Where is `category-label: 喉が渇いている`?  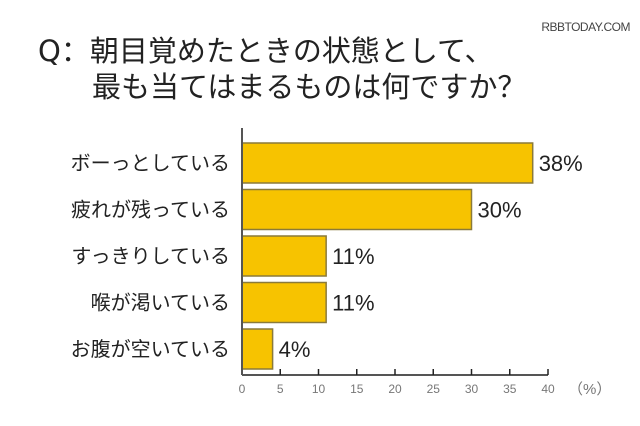 category-label: 喉が渇いている is located at coordinates (160, 303).